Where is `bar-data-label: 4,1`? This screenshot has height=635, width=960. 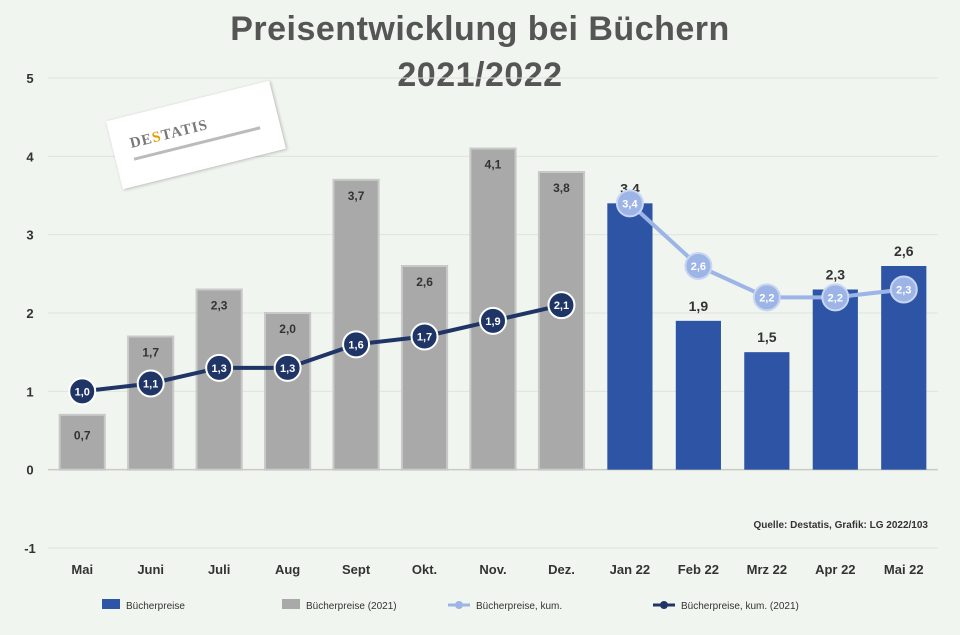 bar-data-label: 4,1 is located at coordinates (493, 165).